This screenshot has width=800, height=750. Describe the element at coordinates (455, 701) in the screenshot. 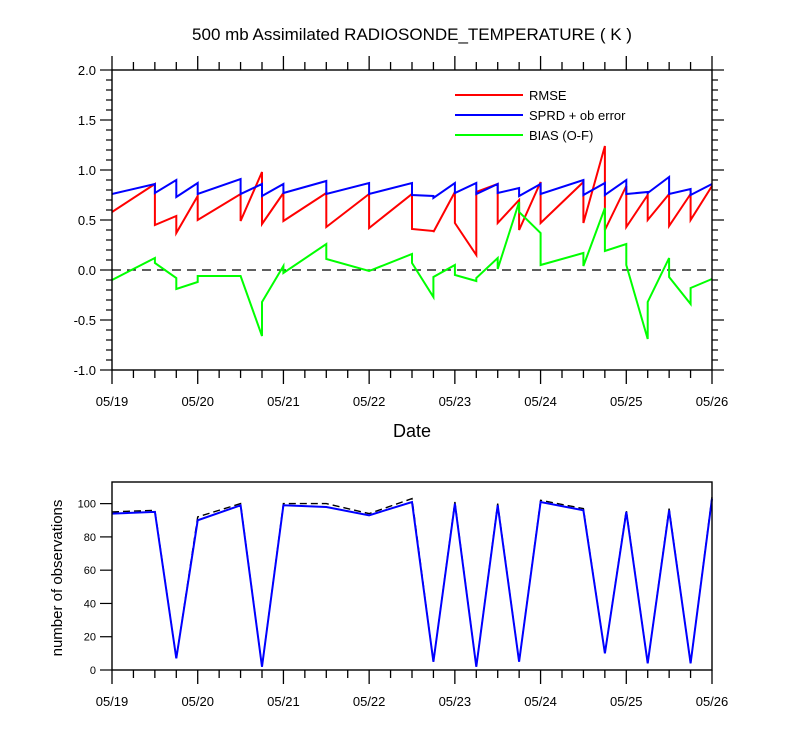

I see `obs-x-tick-label: 05/23` at that location.